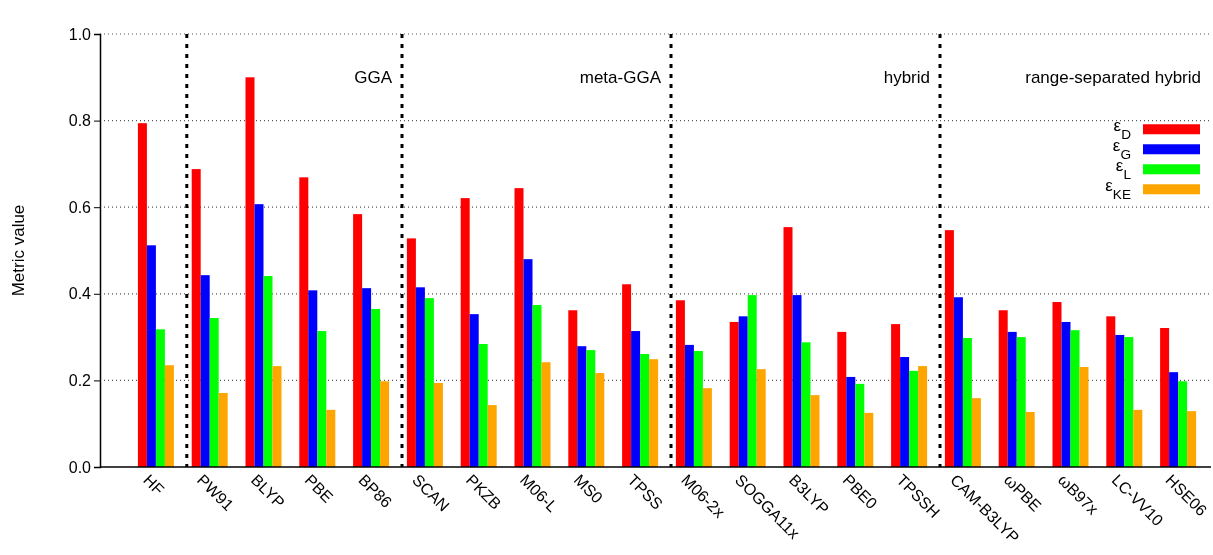  What do you see at coordinates (80, 34) in the screenshot?
I see `y-tick-label: 1.0` at bounding box center [80, 34].